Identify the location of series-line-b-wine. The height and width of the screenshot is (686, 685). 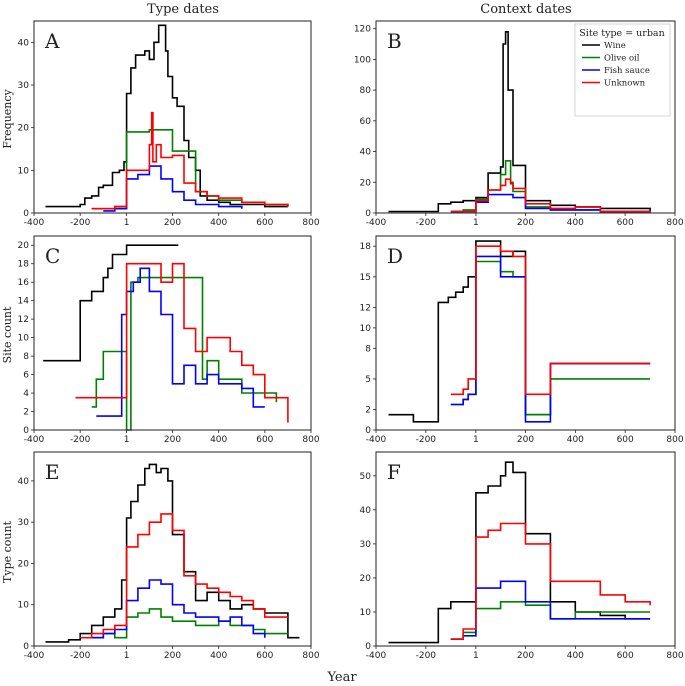
(519, 122).